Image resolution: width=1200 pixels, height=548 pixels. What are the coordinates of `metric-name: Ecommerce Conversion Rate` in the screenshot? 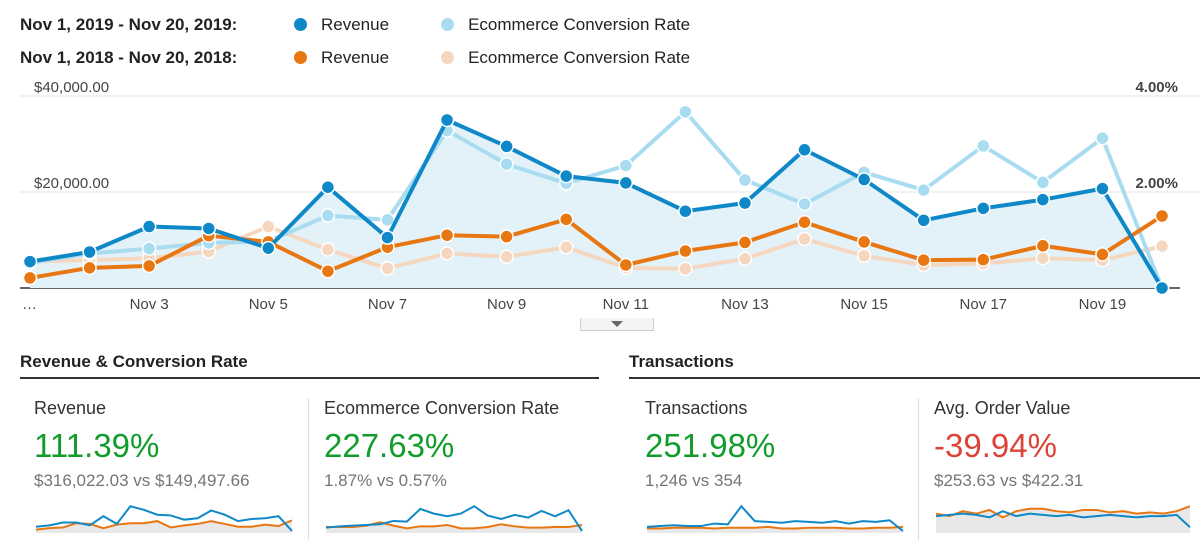 It's located at (442, 408).